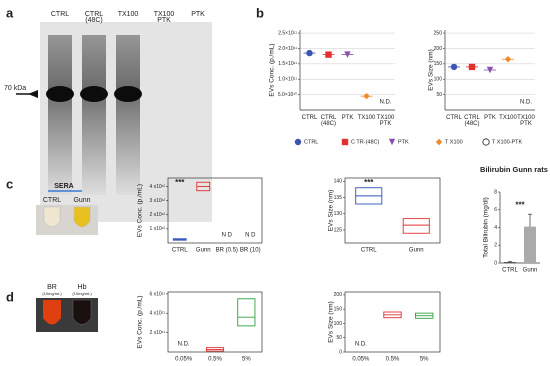 Image resolution: width=550 pixels, height=366 pixels. Describe the element at coordinates (157, 229) in the screenshot. I see `y-tick-label: 1 x10¹²` at that location.